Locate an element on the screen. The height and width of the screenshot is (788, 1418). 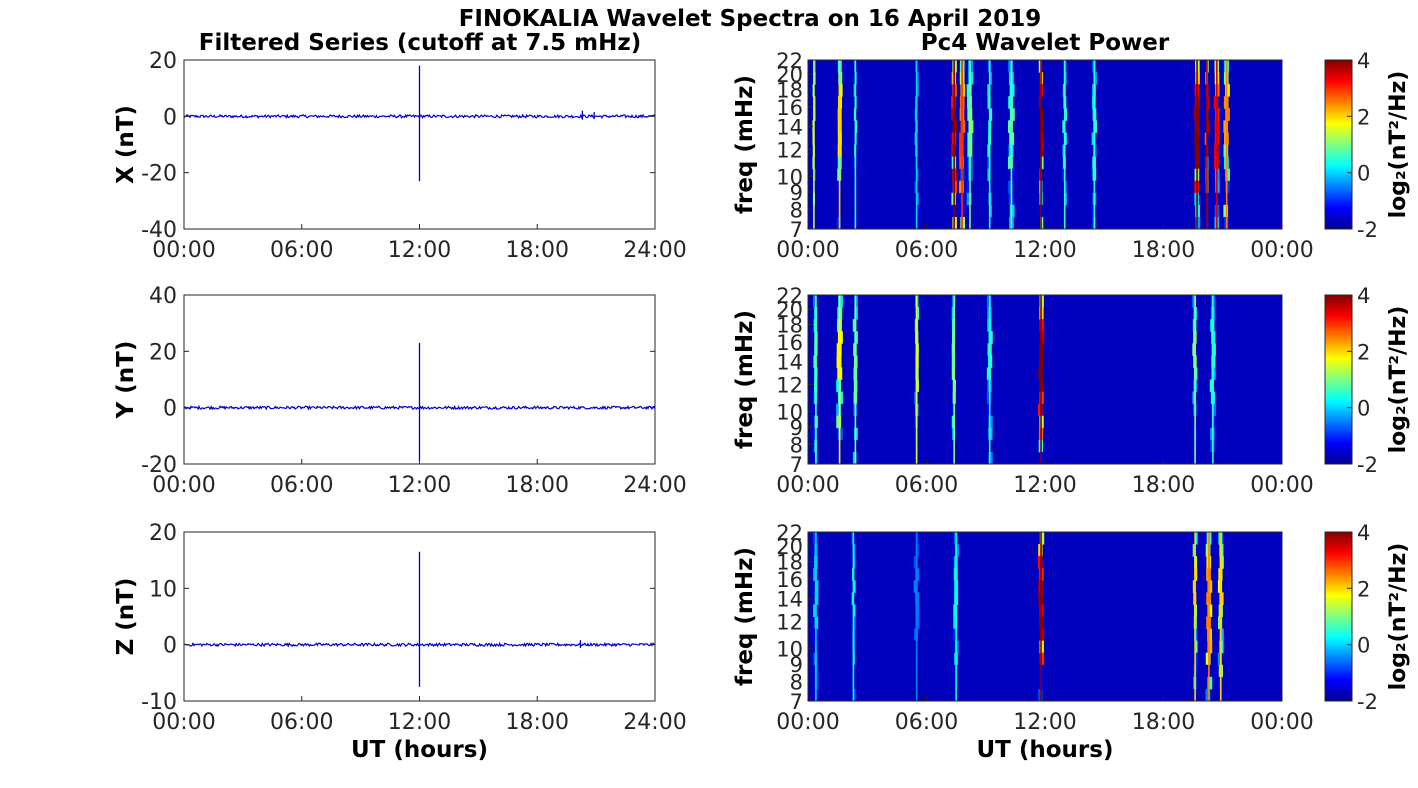
right-column-title: Pc4 Wavelet Power is located at coordinates (1045, 43).